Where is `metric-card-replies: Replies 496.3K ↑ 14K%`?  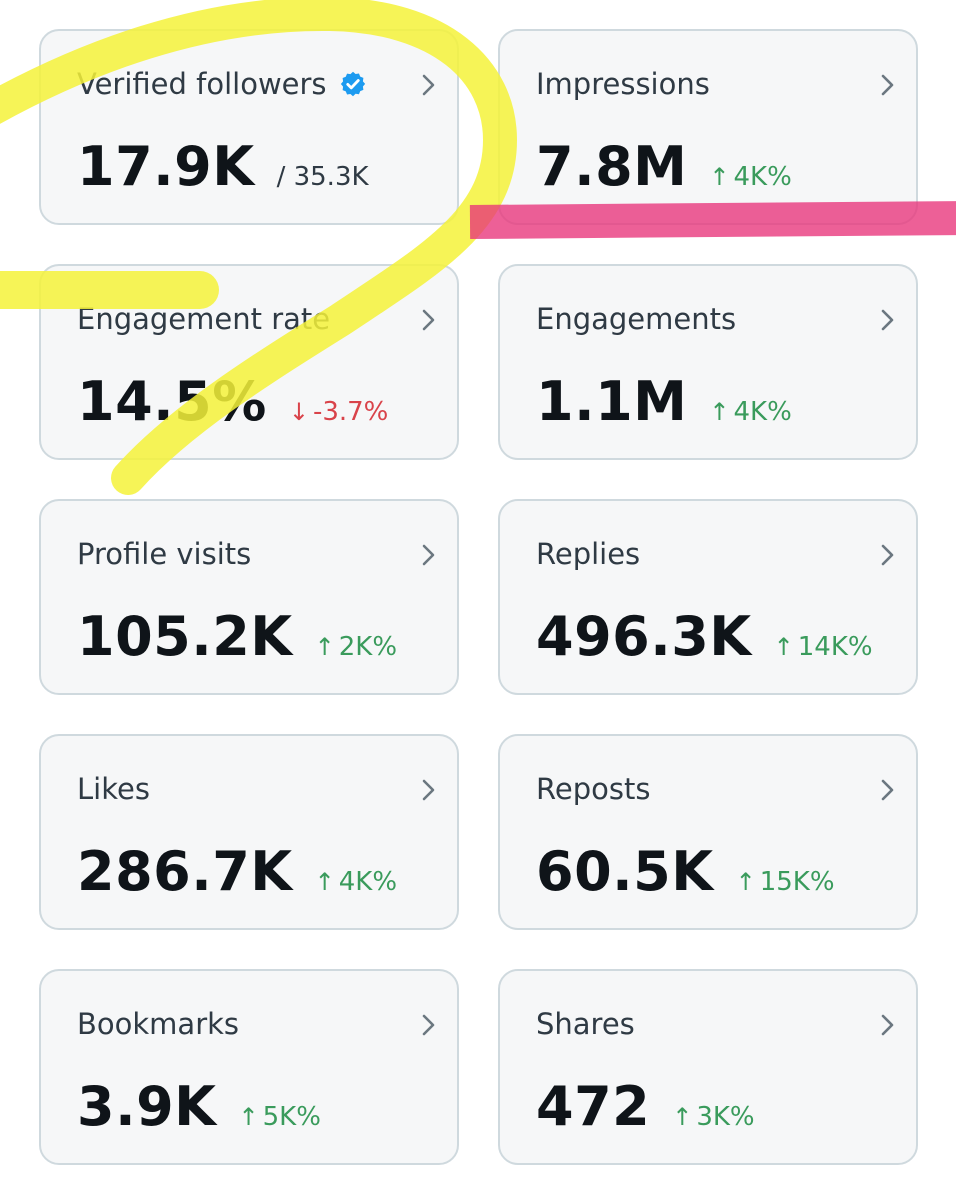 metric-card-replies: Replies 496.3K ↑ 14K% is located at coordinates (708, 597).